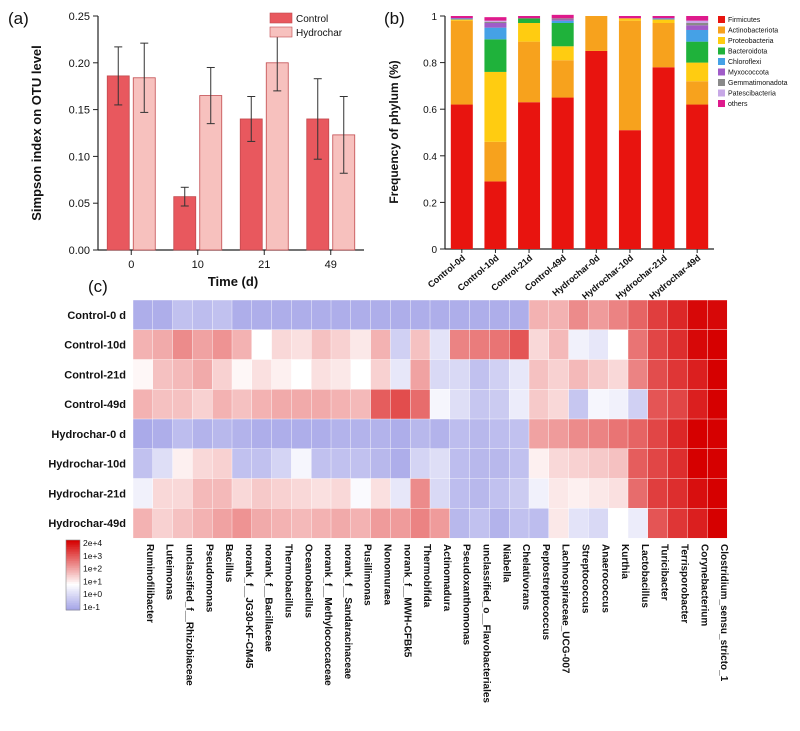 Image resolution: width=800 pixels, height=731 pixels. Describe the element at coordinates (169, 572) in the screenshot. I see `heatmap-column-label: Luteimonas` at that location.